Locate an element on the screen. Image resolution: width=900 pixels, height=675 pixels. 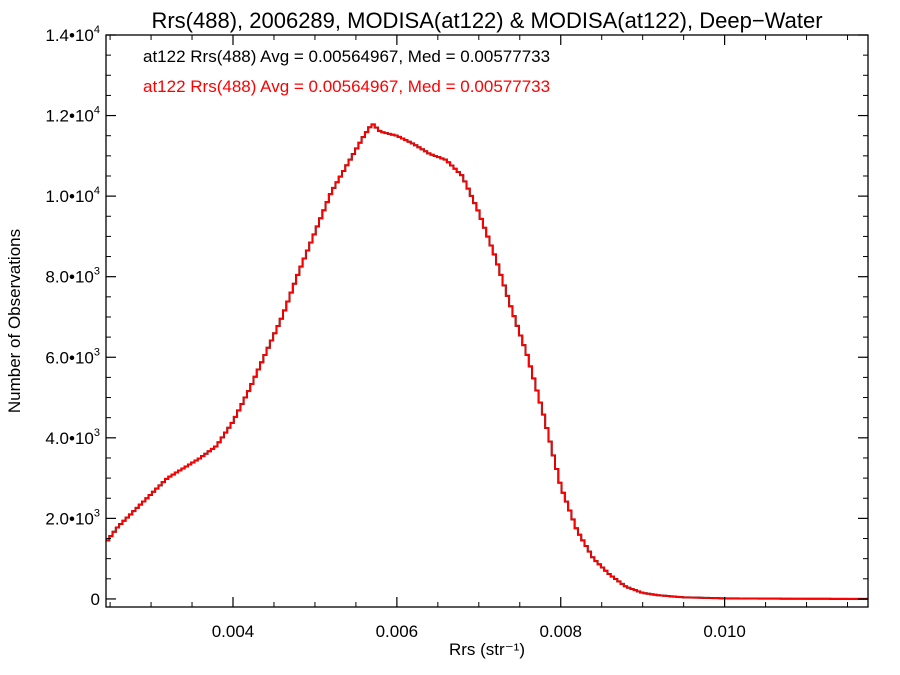
y-tick-mantissa: 1.2•10 is located at coordinates (69, 116).